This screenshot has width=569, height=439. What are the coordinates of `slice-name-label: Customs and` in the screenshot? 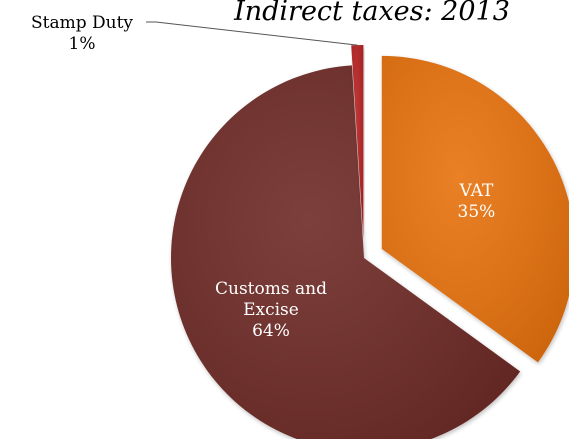 It's located at (271, 289).